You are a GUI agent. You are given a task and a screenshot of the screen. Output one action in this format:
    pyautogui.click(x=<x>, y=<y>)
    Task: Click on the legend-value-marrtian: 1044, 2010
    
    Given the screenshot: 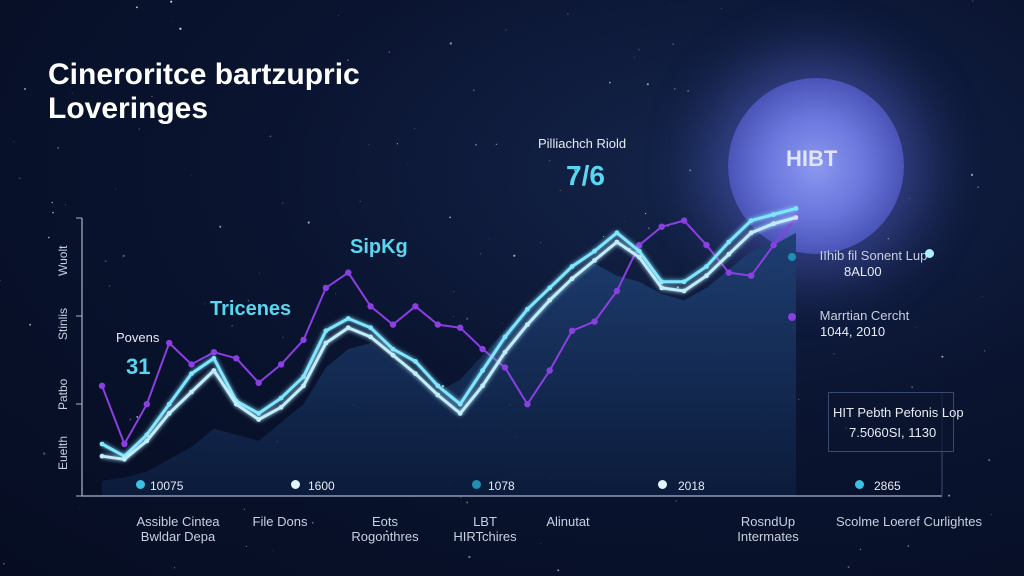 What is the action you would take?
    pyautogui.click(x=853, y=331)
    